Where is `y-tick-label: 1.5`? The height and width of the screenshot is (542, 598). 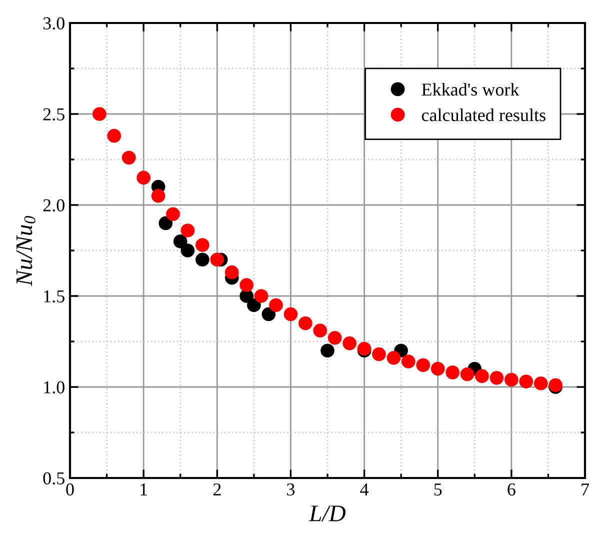
y-tick-label: 1.5 is located at coordinates (54, 296).